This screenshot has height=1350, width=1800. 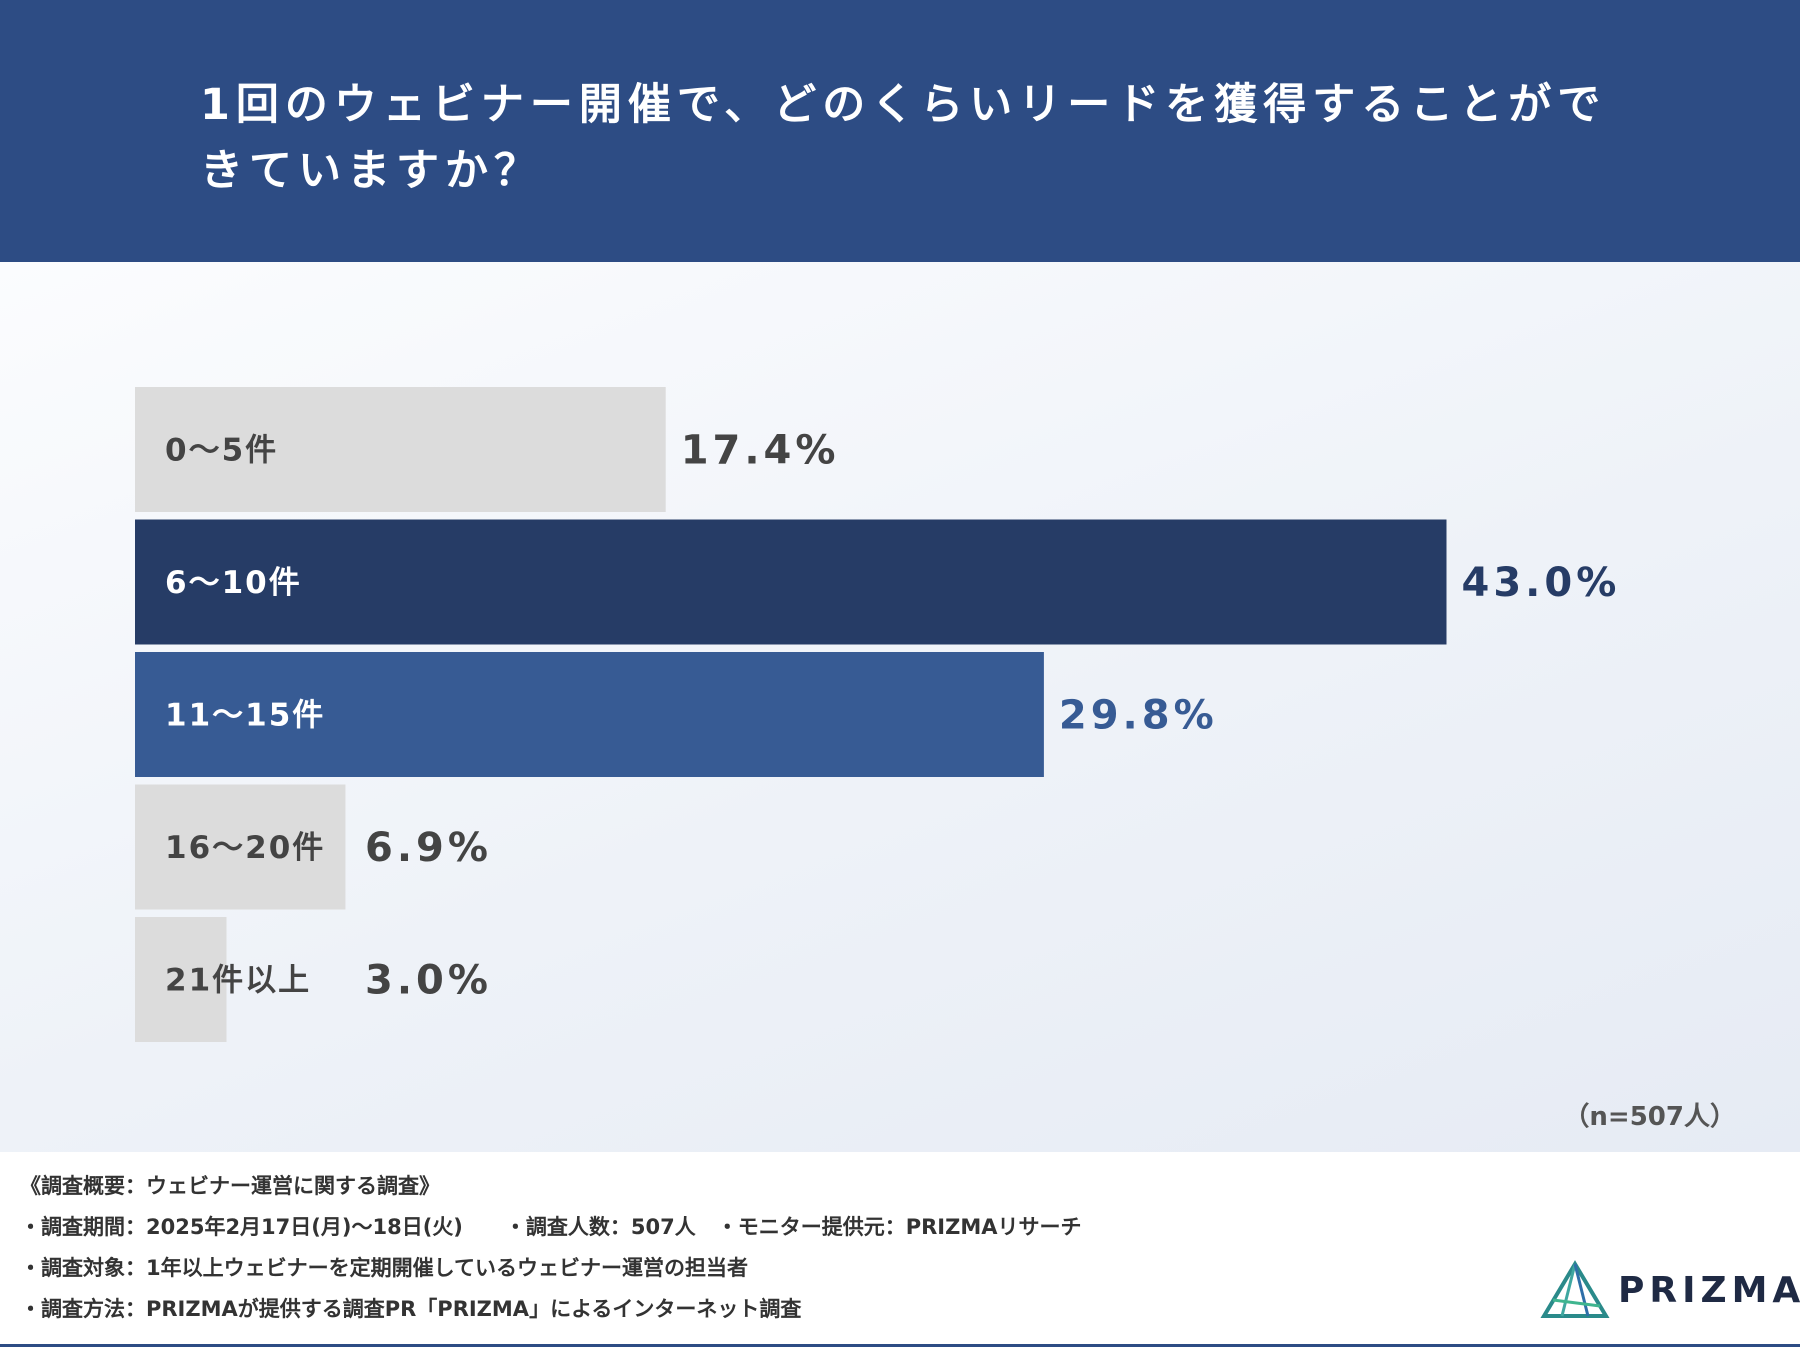 What do you see at coordinates (1575, 1289) in the screenshot?
I see `prizma-triangle-logo-icon` at bounding box center [1575, 1289].